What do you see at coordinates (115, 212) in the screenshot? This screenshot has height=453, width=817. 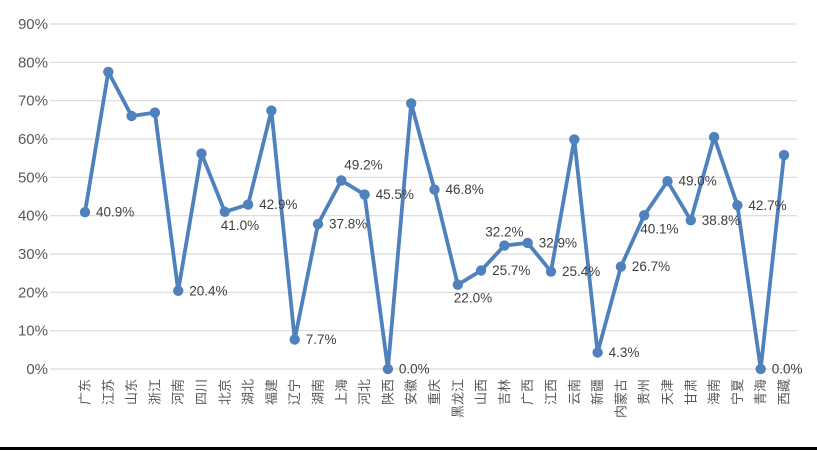 I see `data-label: 40.9%` at bounding box center [115, 212].